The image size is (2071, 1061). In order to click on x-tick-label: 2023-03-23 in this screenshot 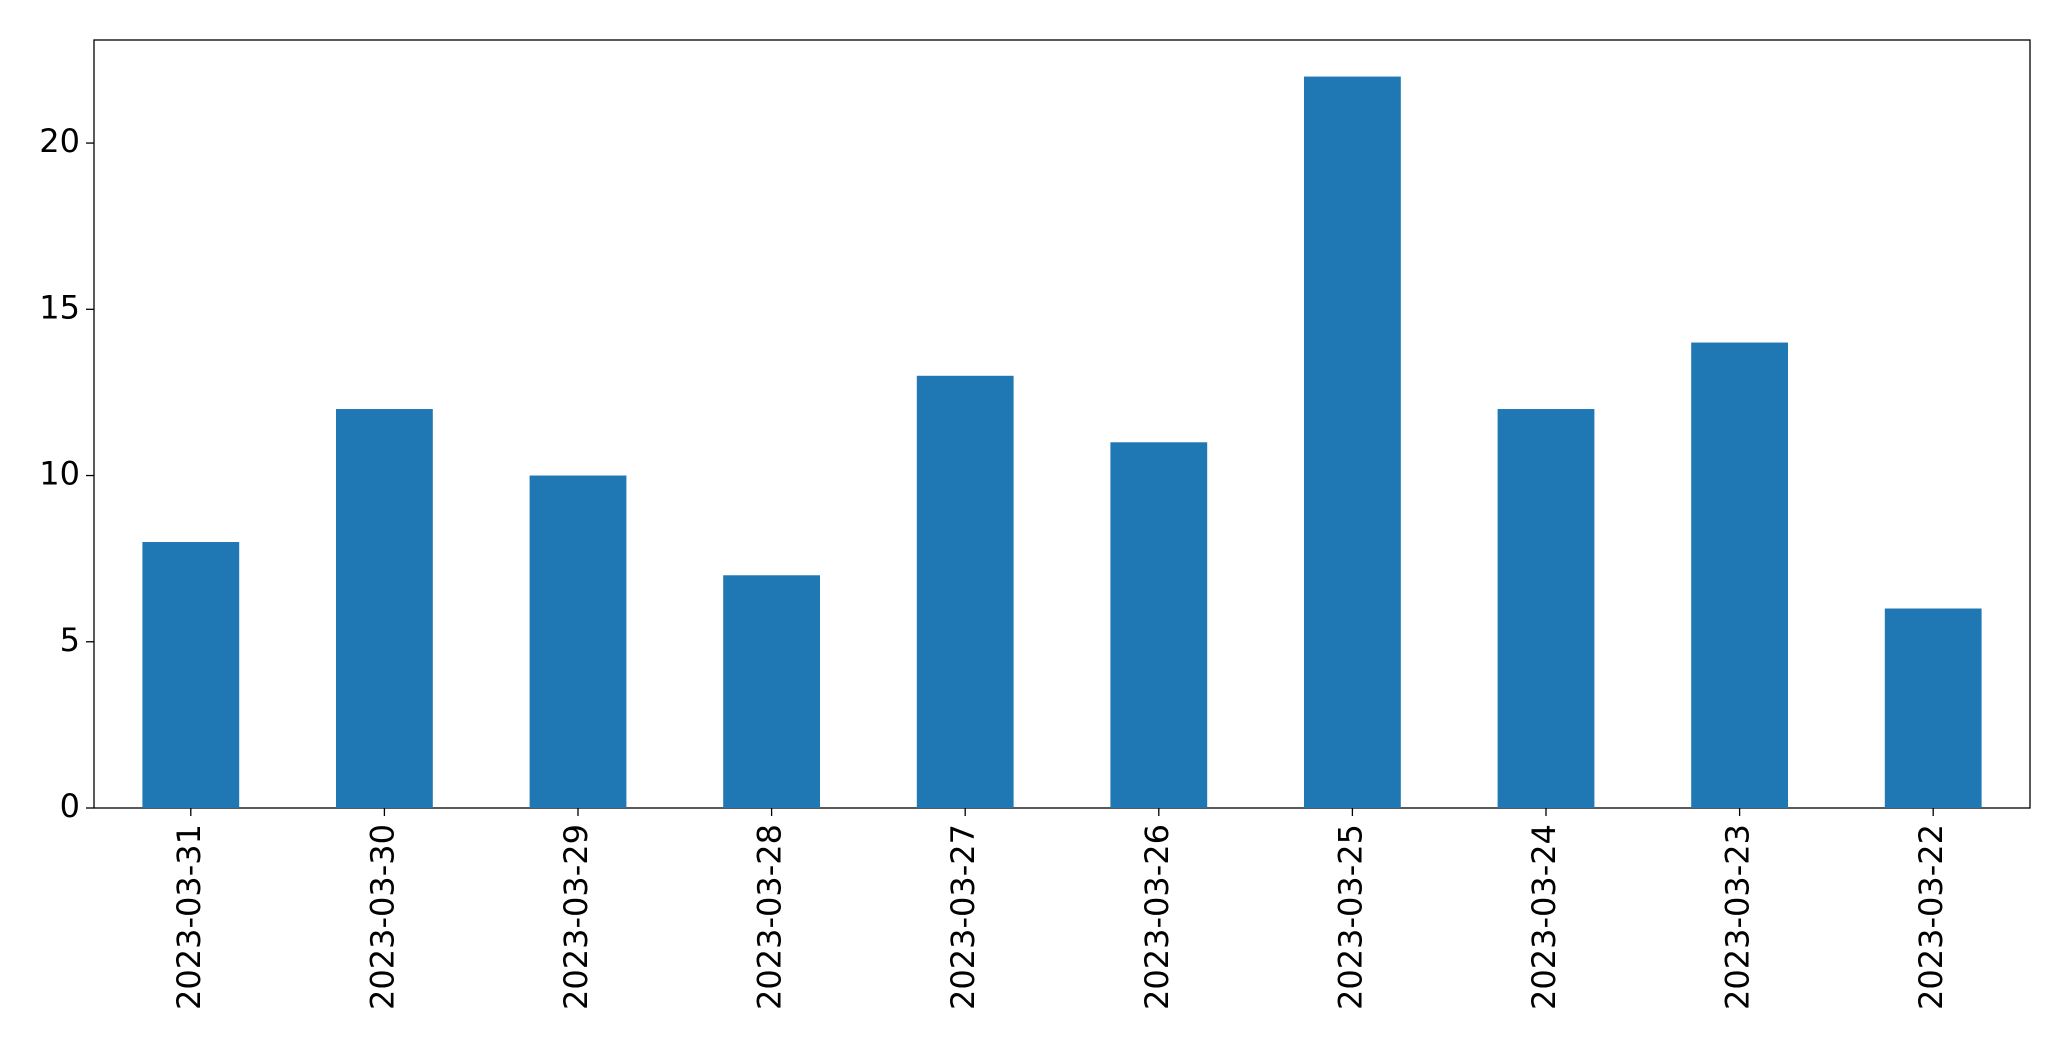, I will do `click(1738, 917)`.